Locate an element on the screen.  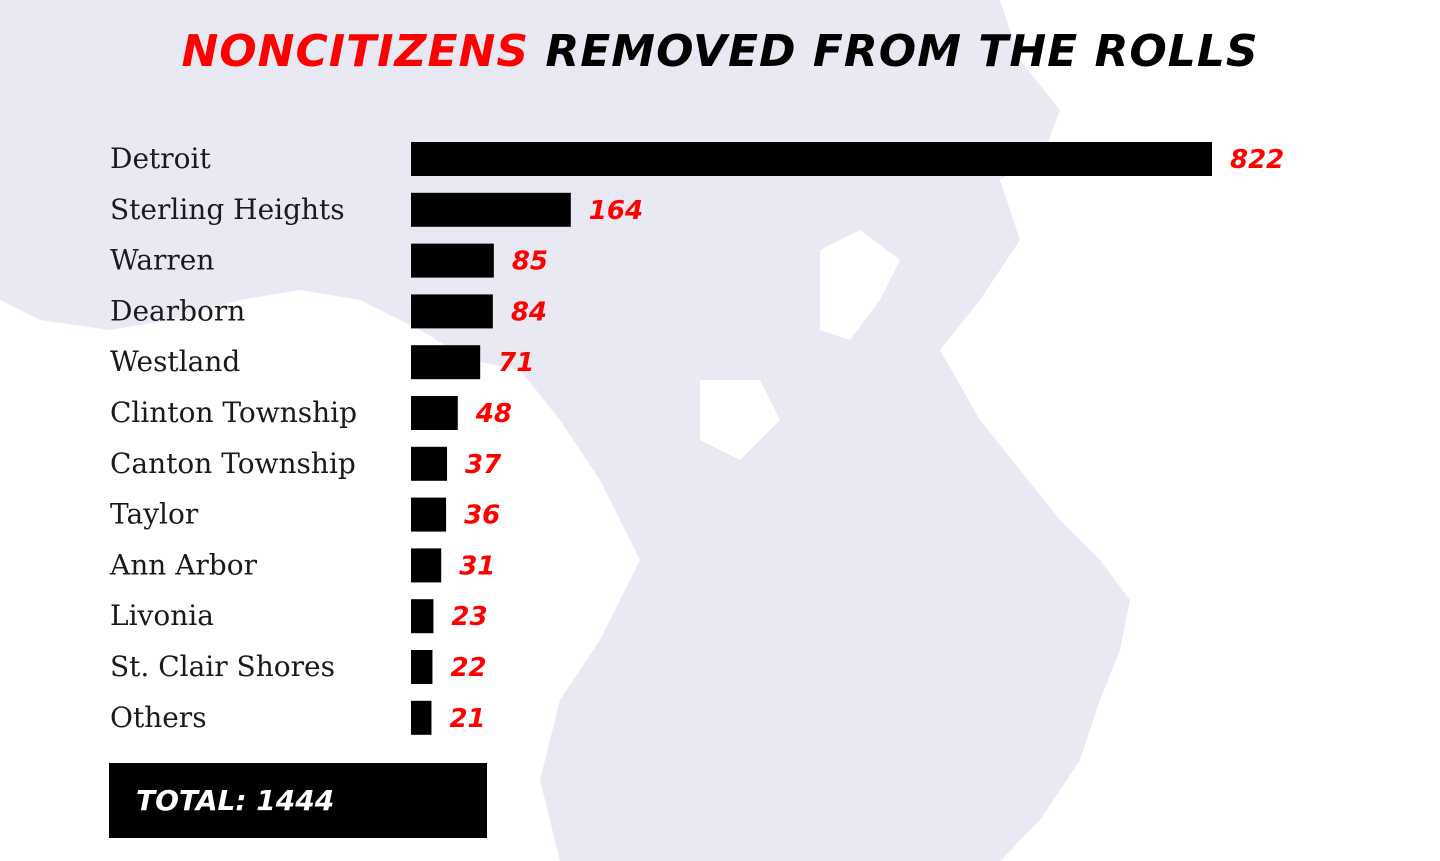
category-label: St. Clair Shores is located at coordinates (222, 666).